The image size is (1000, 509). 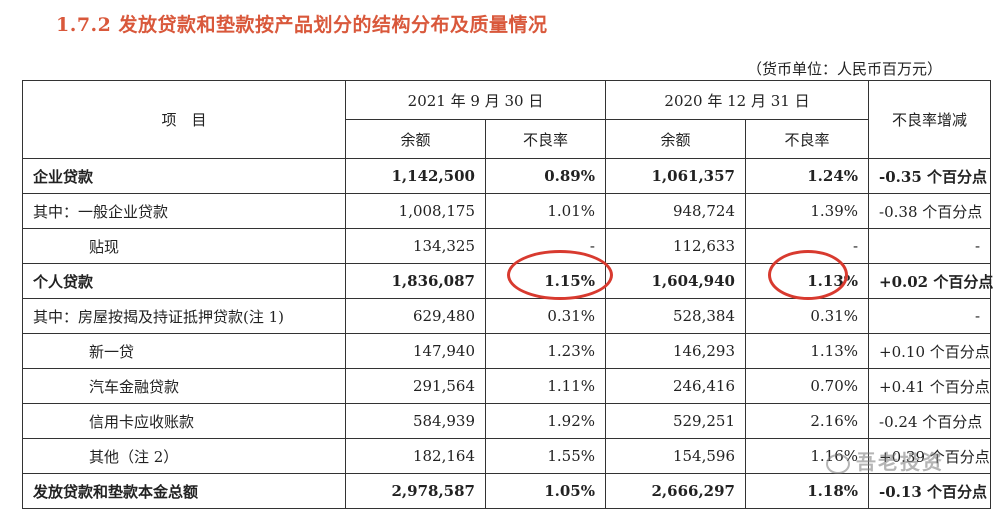 What do you see at coordinates (184, 351) in the screenshot?
I see `row-label: 新一贷` at bounding box center [184, 351].